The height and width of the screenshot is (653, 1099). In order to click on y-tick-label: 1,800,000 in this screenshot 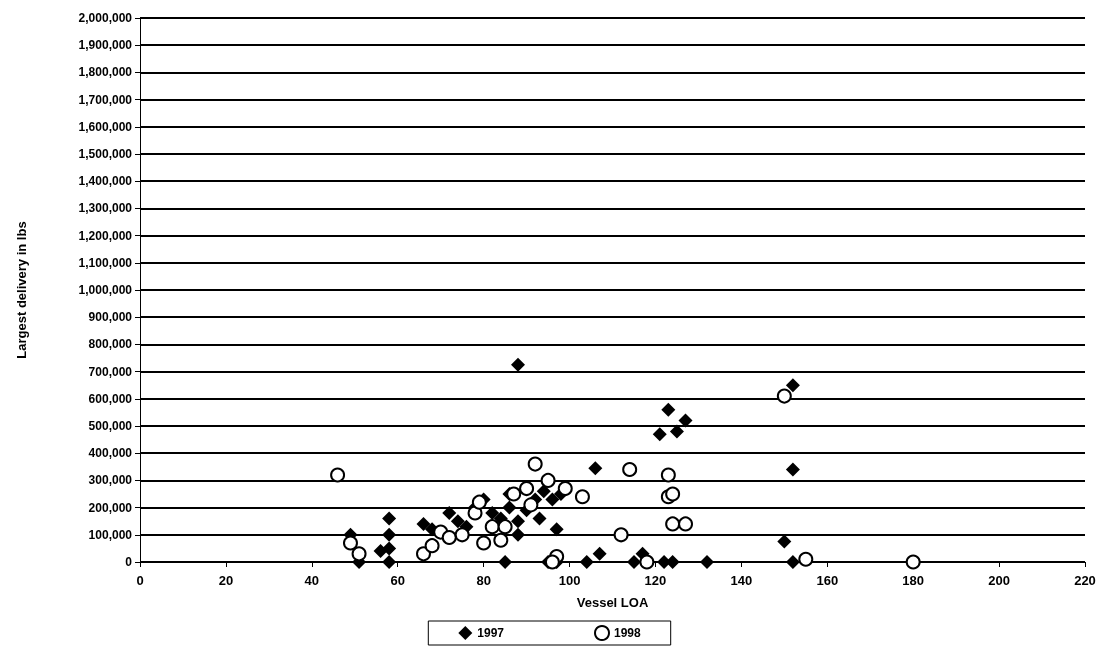, I will do `click(105, 72)`.